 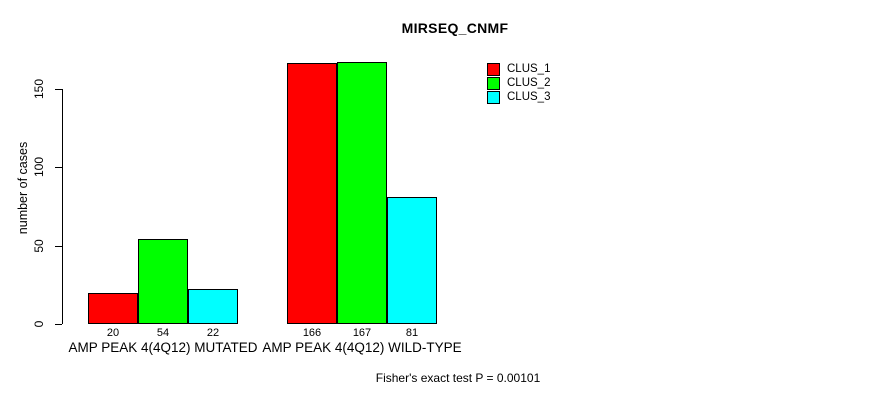 I want to click on bar-clus_3-group2, so click(x=412, y=260).